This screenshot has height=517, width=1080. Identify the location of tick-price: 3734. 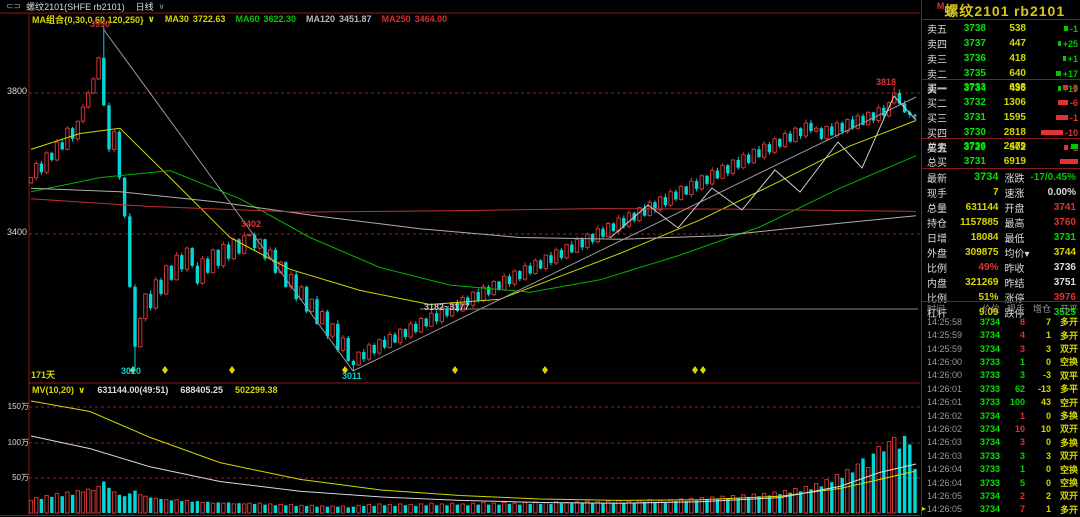
(989, 321).